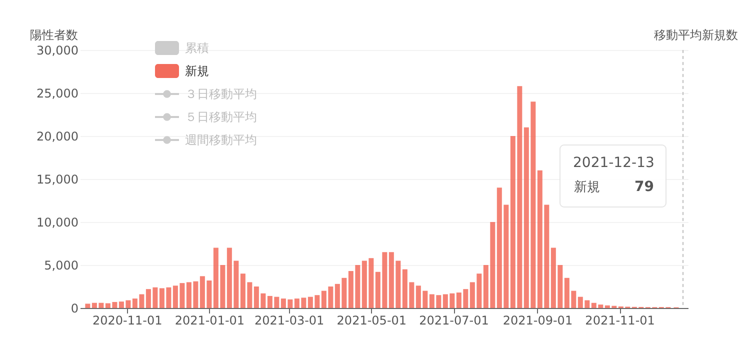 This screenshot has height=343, width=750. What do you see at coordinates (587, 187) in the screenshot?
I see `text: 新規` at bounding box center [587, 187].